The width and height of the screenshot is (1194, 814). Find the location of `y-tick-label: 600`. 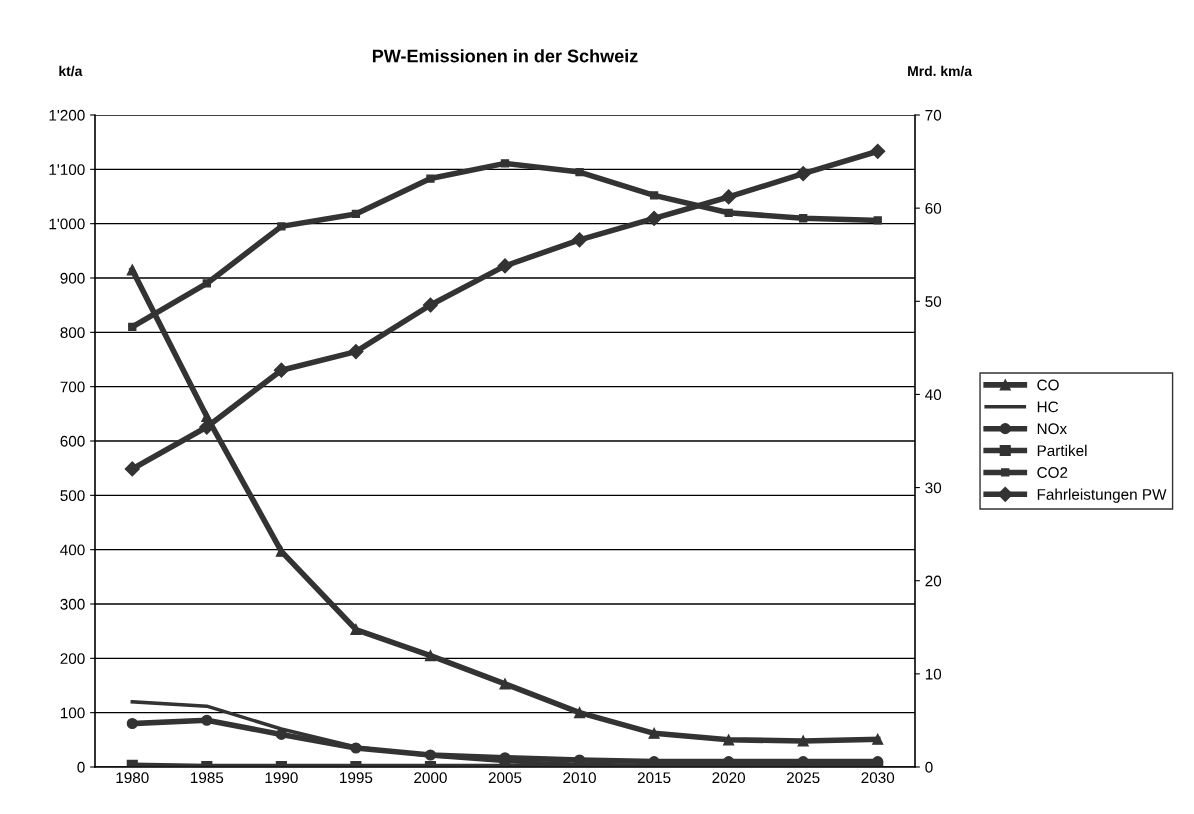

y-tick-label: 600 is located at coordinates (72, 441).